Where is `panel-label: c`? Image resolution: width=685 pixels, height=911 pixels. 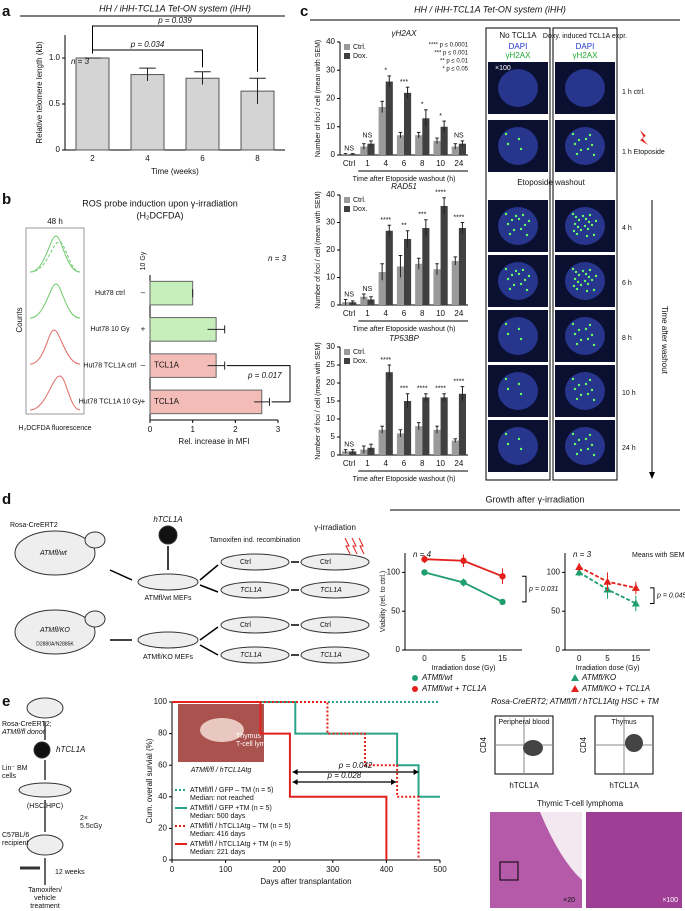
panel-label: c is located at coordinates (304, 11).